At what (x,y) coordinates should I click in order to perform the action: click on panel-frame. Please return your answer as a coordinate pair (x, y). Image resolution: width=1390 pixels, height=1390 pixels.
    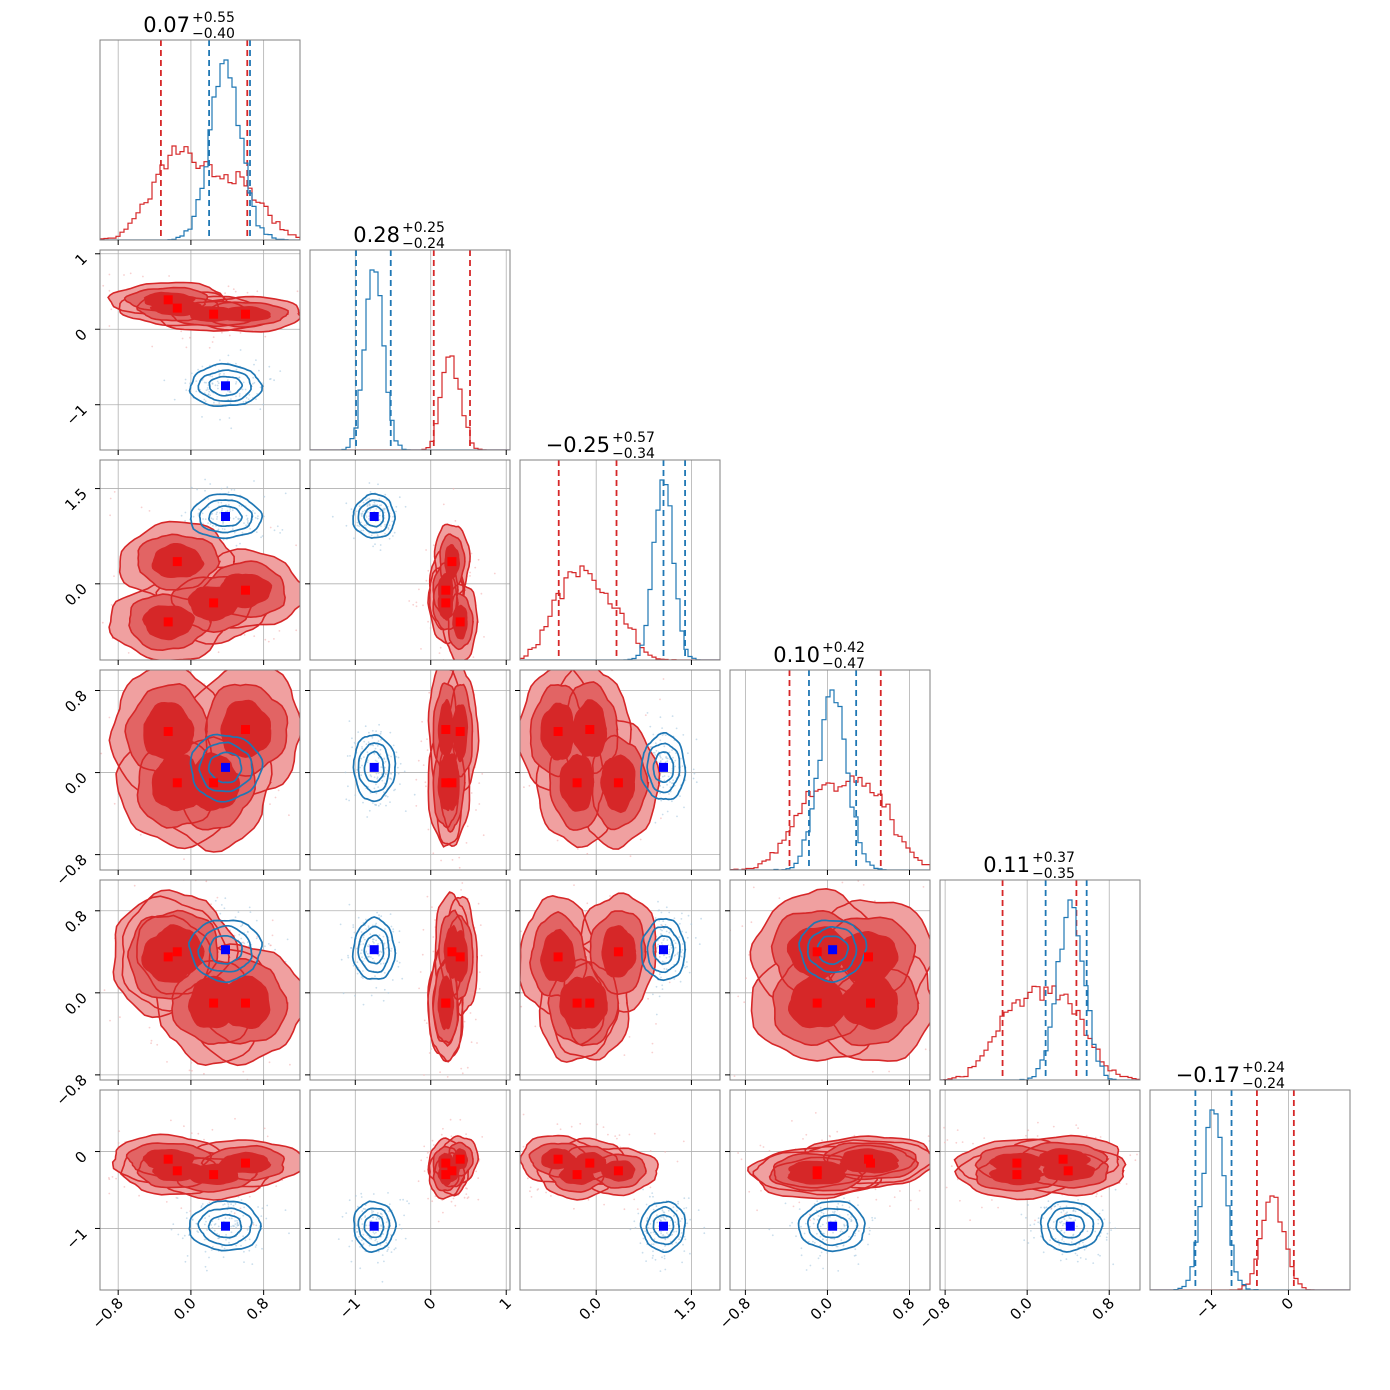
    Looking at the image, I should click on (200, 350).